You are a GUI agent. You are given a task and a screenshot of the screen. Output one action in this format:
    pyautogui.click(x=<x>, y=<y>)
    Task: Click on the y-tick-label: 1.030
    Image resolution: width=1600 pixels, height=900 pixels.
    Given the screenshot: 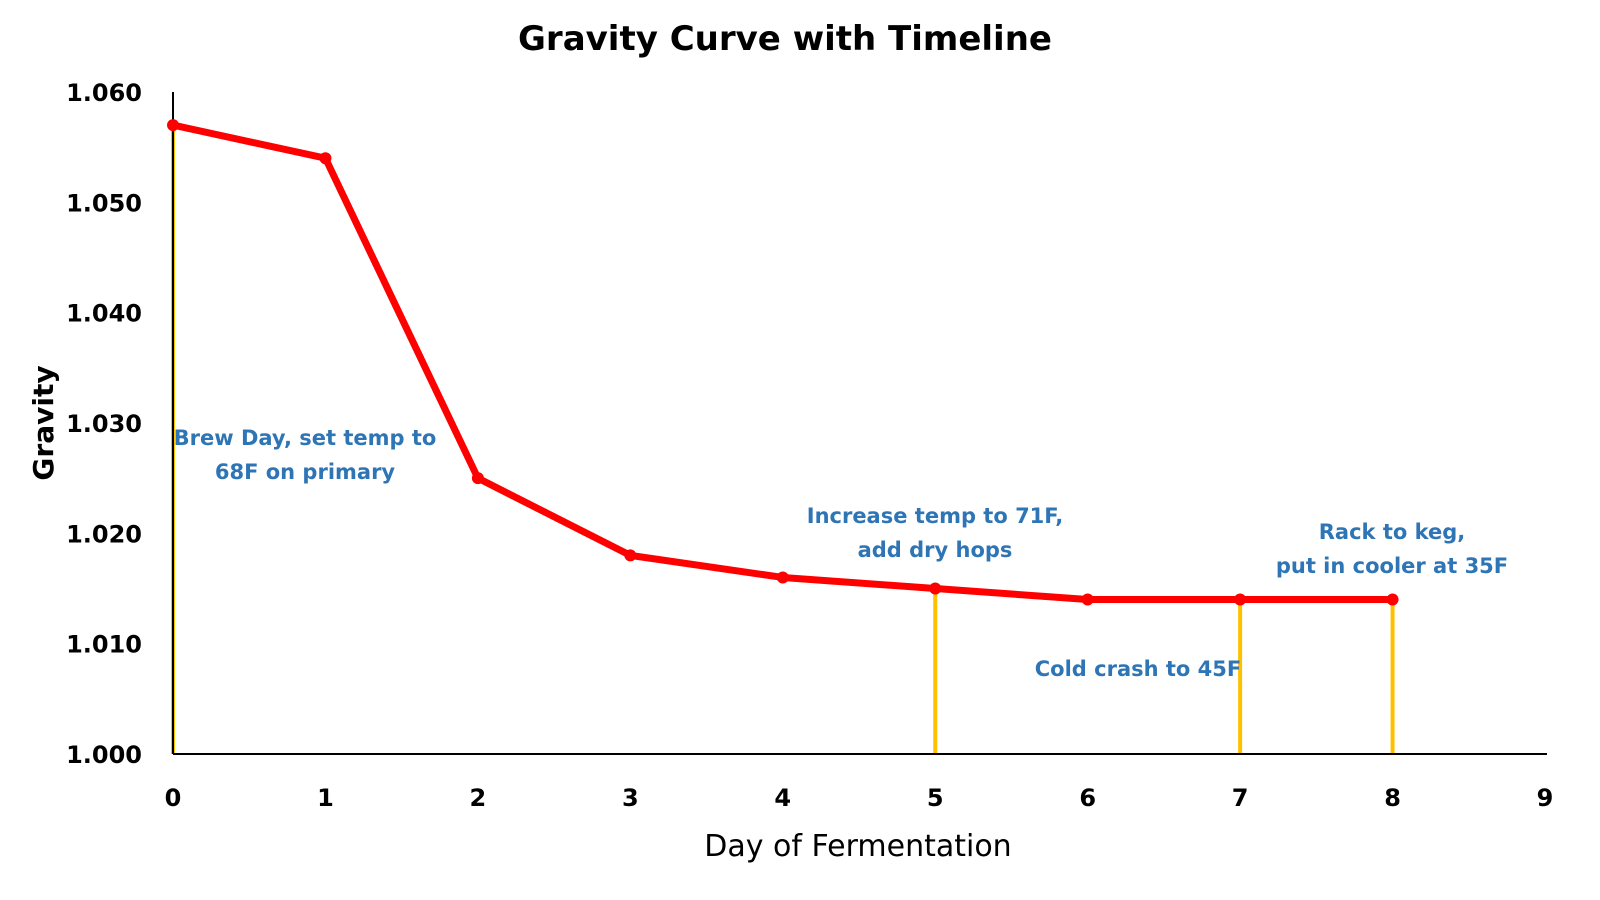 What is the action you would take?
    pyautogui.click(x=104, y=424)
    